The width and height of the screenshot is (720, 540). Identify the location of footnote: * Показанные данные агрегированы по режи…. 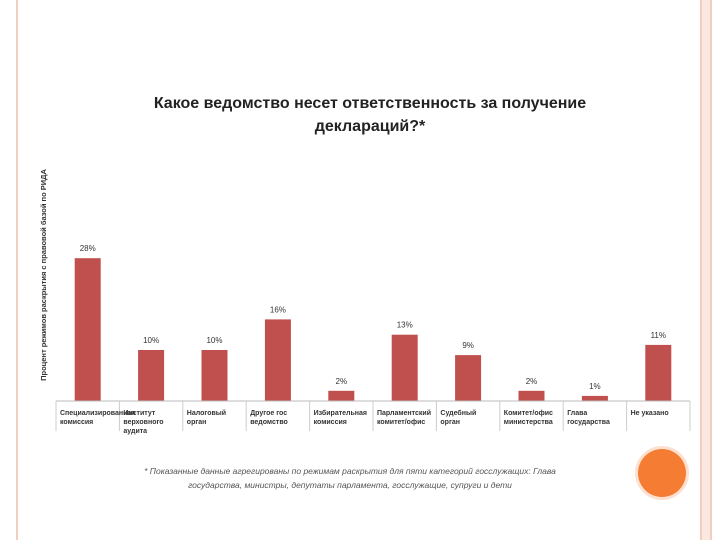
(350, 478).